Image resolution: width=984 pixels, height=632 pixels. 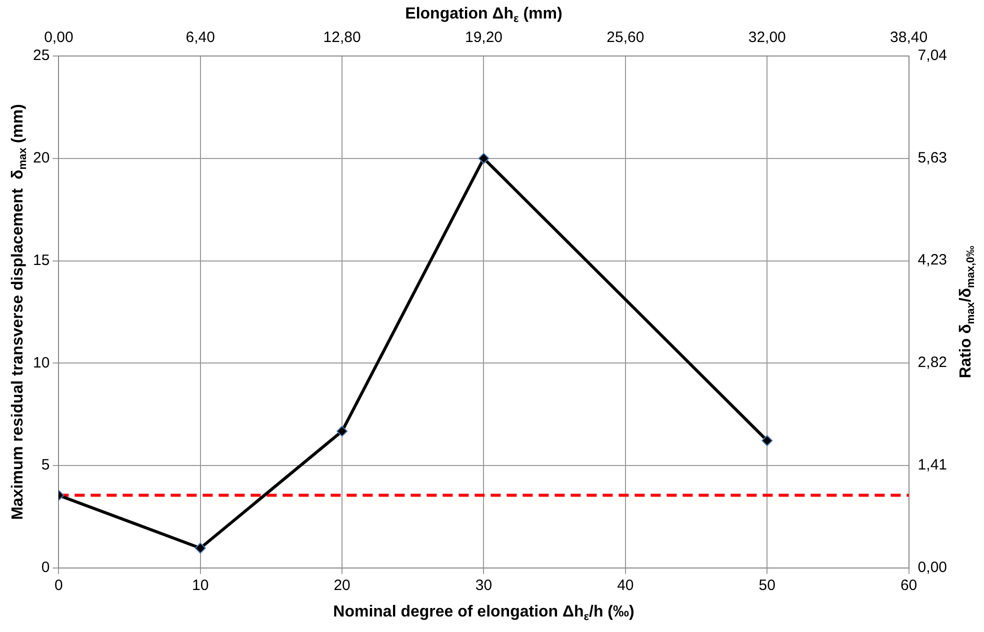 What do you see at coordinates (767, 37) in the screenshot?
I see `x2-tick-label: 32,00` at bounding box center [767, 37].